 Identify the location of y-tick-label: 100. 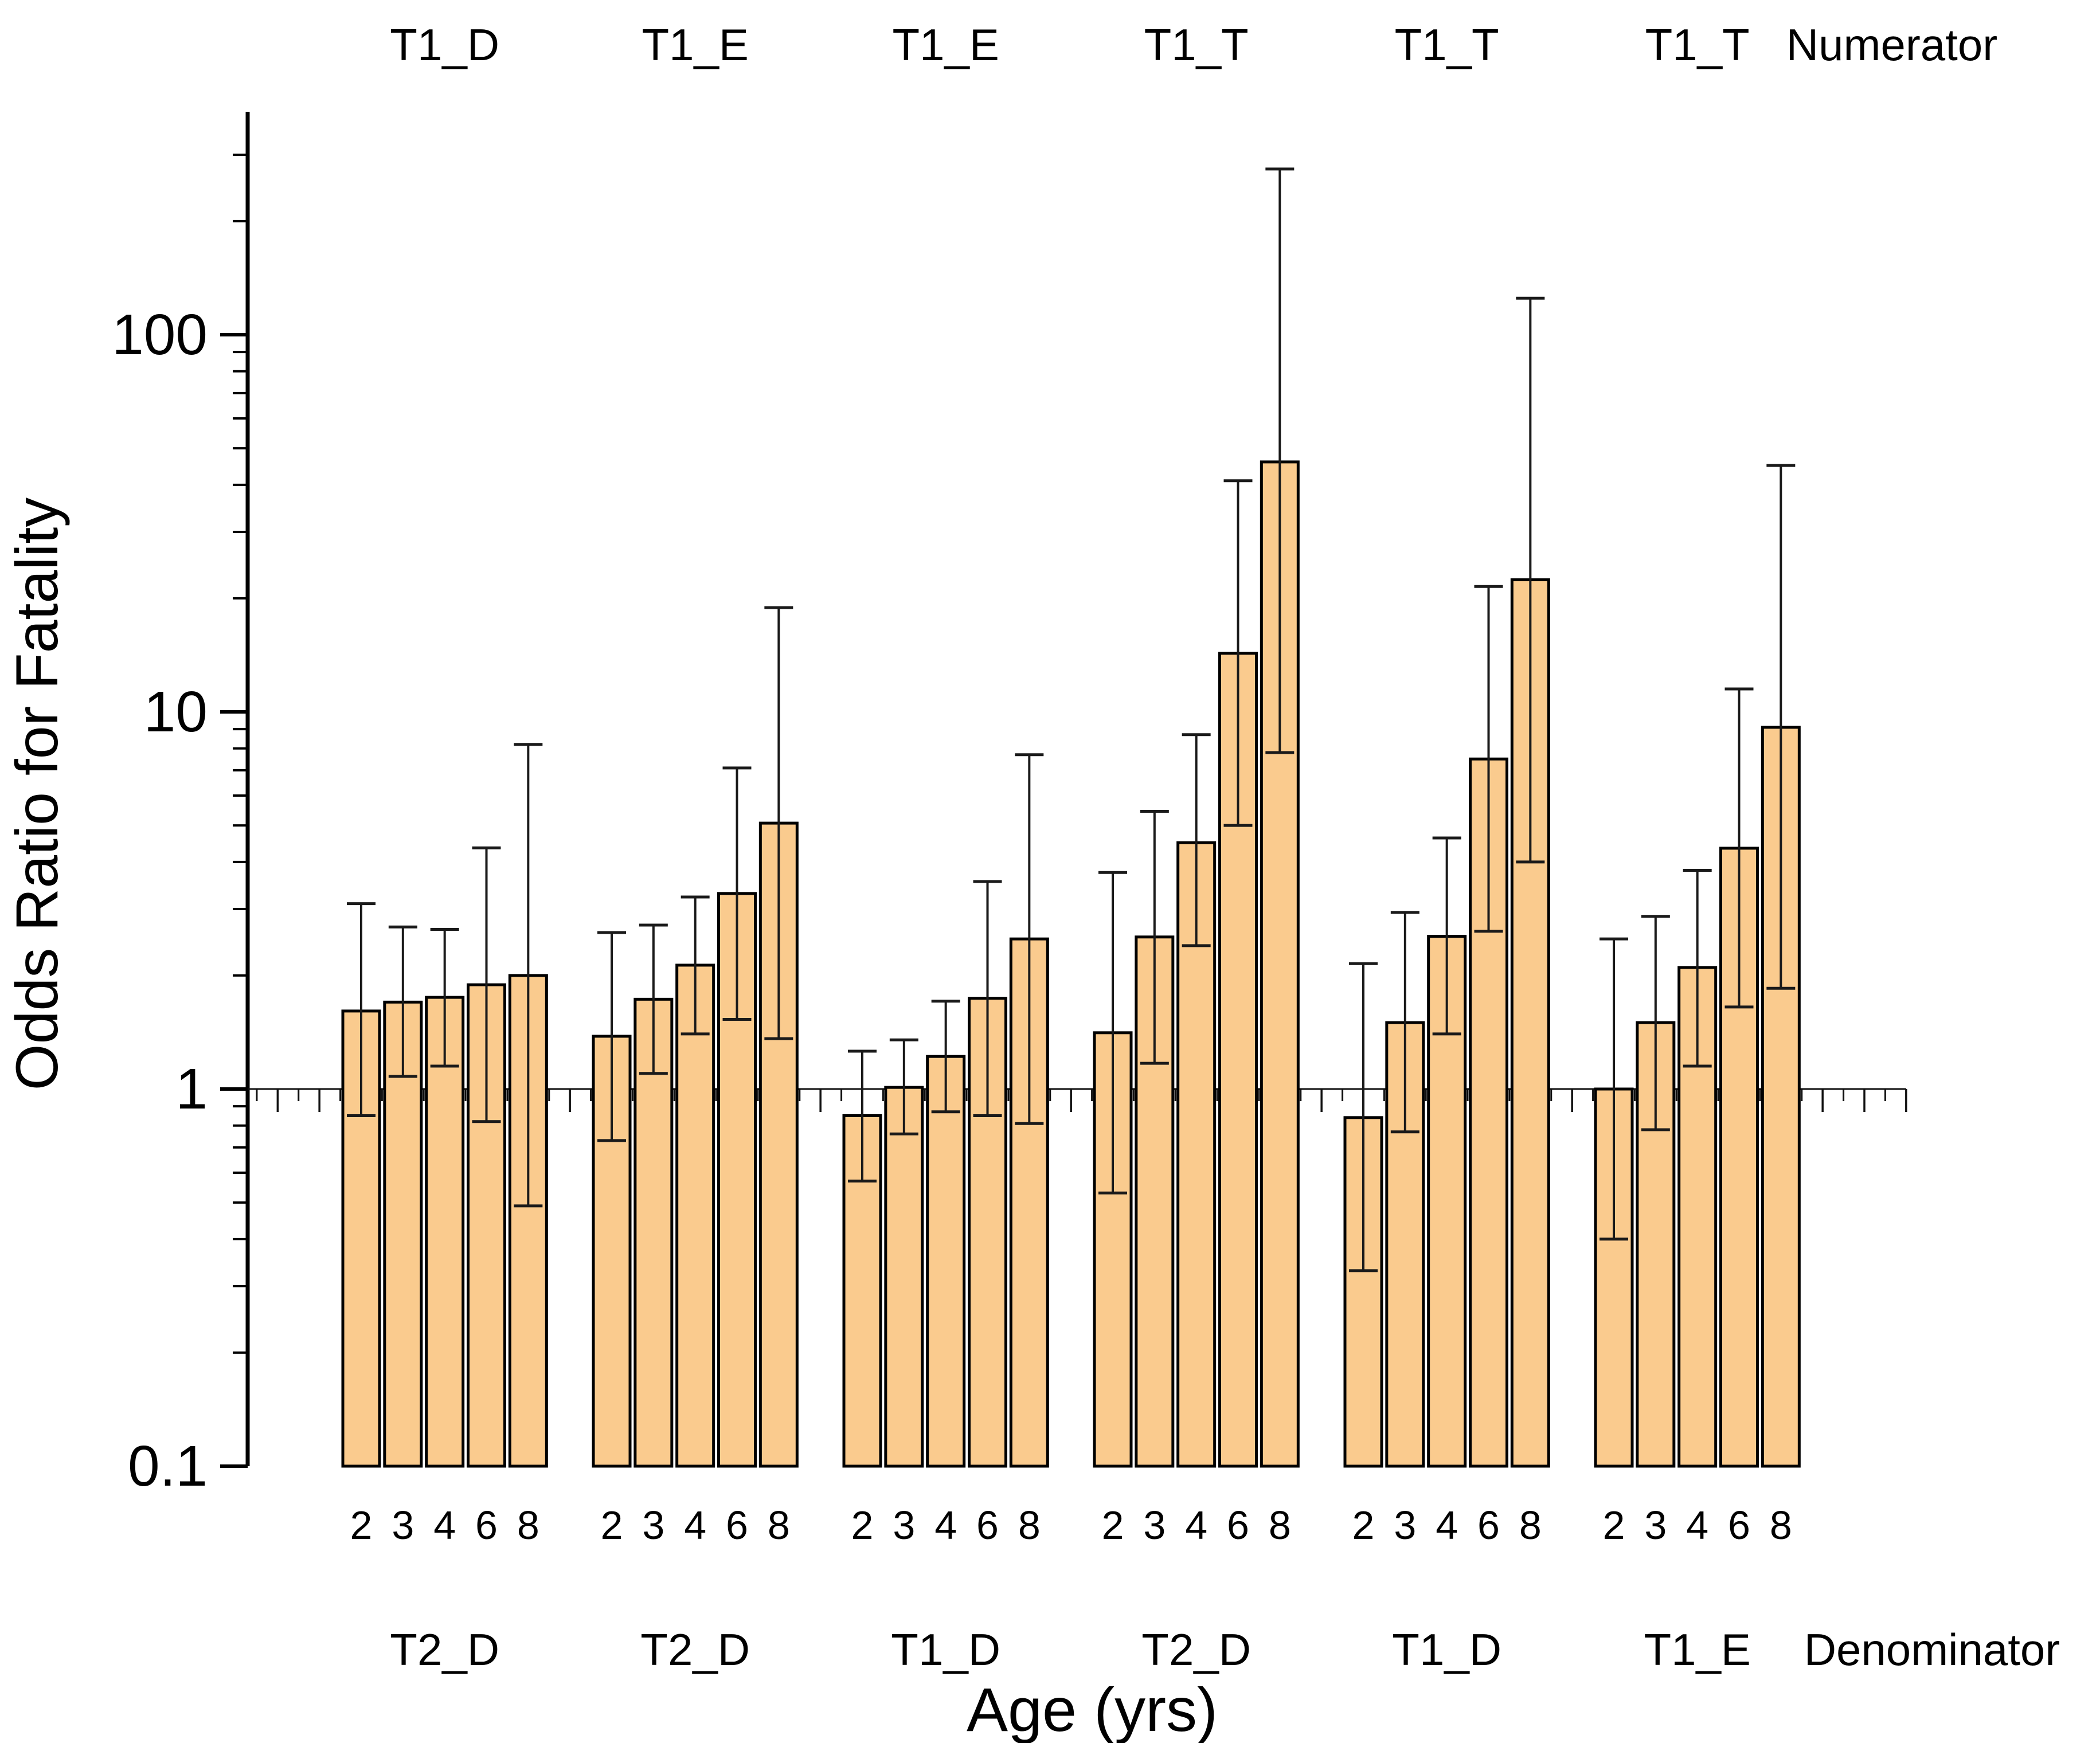
(160, 335).